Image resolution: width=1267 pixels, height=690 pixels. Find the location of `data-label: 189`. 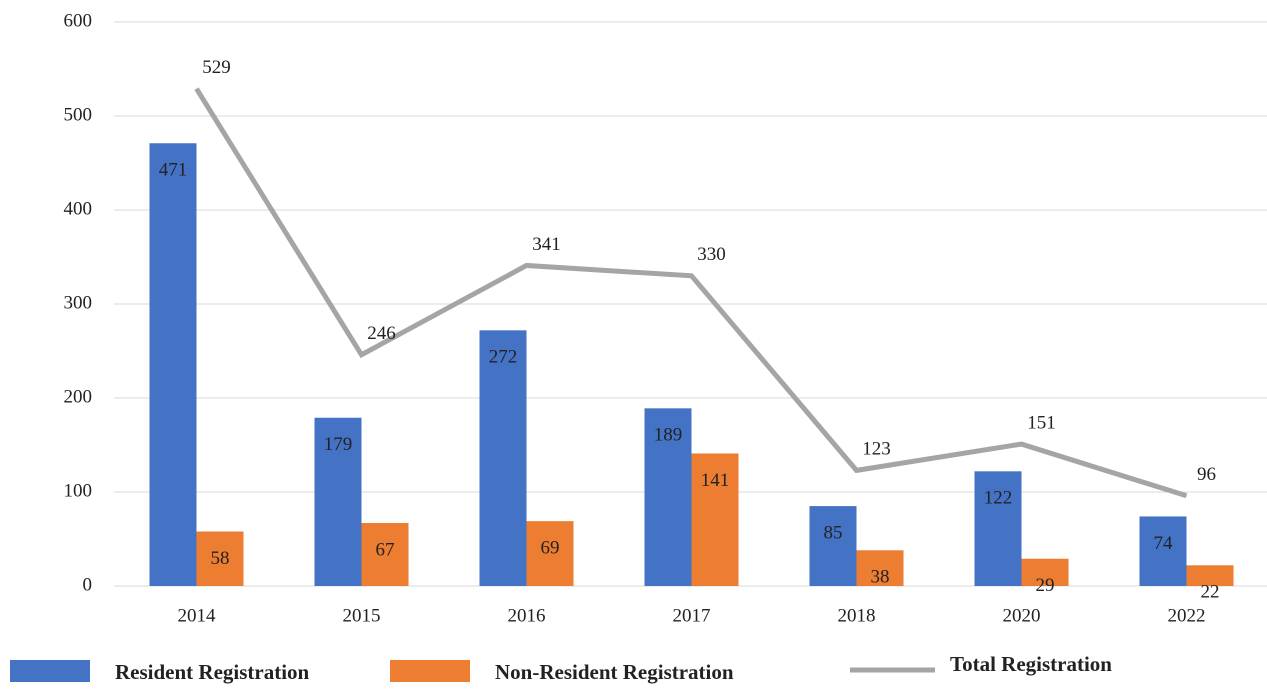

data-label: 189 is located at coordinates (668, 435).